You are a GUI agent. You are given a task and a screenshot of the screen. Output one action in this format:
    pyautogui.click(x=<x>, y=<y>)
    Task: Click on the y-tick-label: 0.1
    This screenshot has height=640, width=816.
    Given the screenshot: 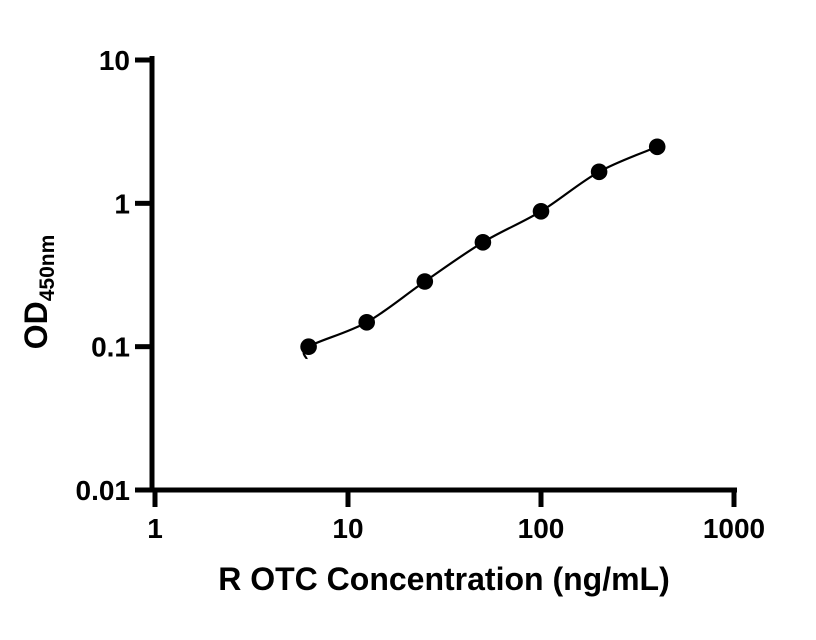 What is the action you would take?
    pyautogui.click(x=110, y=347)
    